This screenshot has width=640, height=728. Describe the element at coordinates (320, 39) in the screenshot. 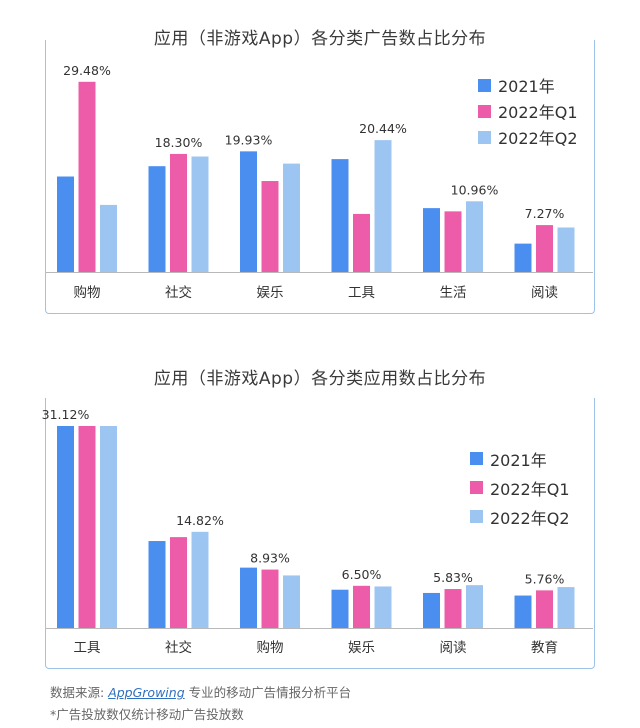

I see `chart-title: 应用（非游戏App）各分类广告数占比分布` at that location.